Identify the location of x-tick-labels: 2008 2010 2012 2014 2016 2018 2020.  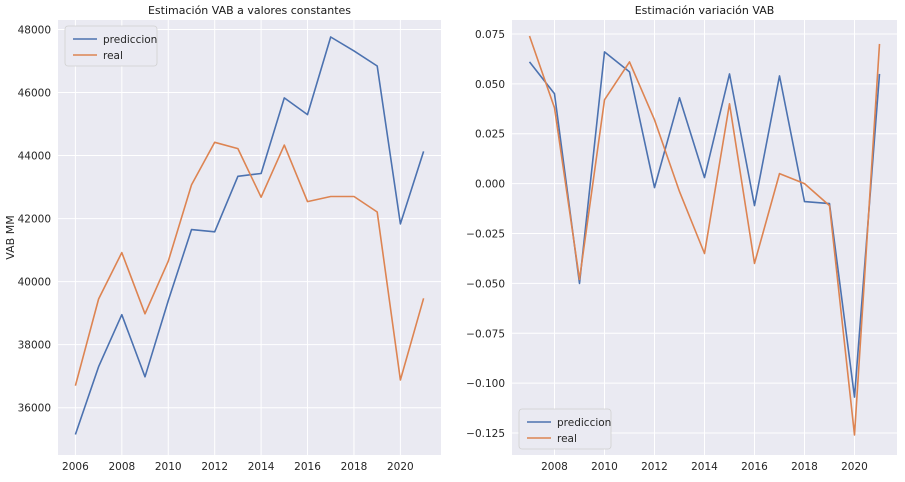
(704, 467).